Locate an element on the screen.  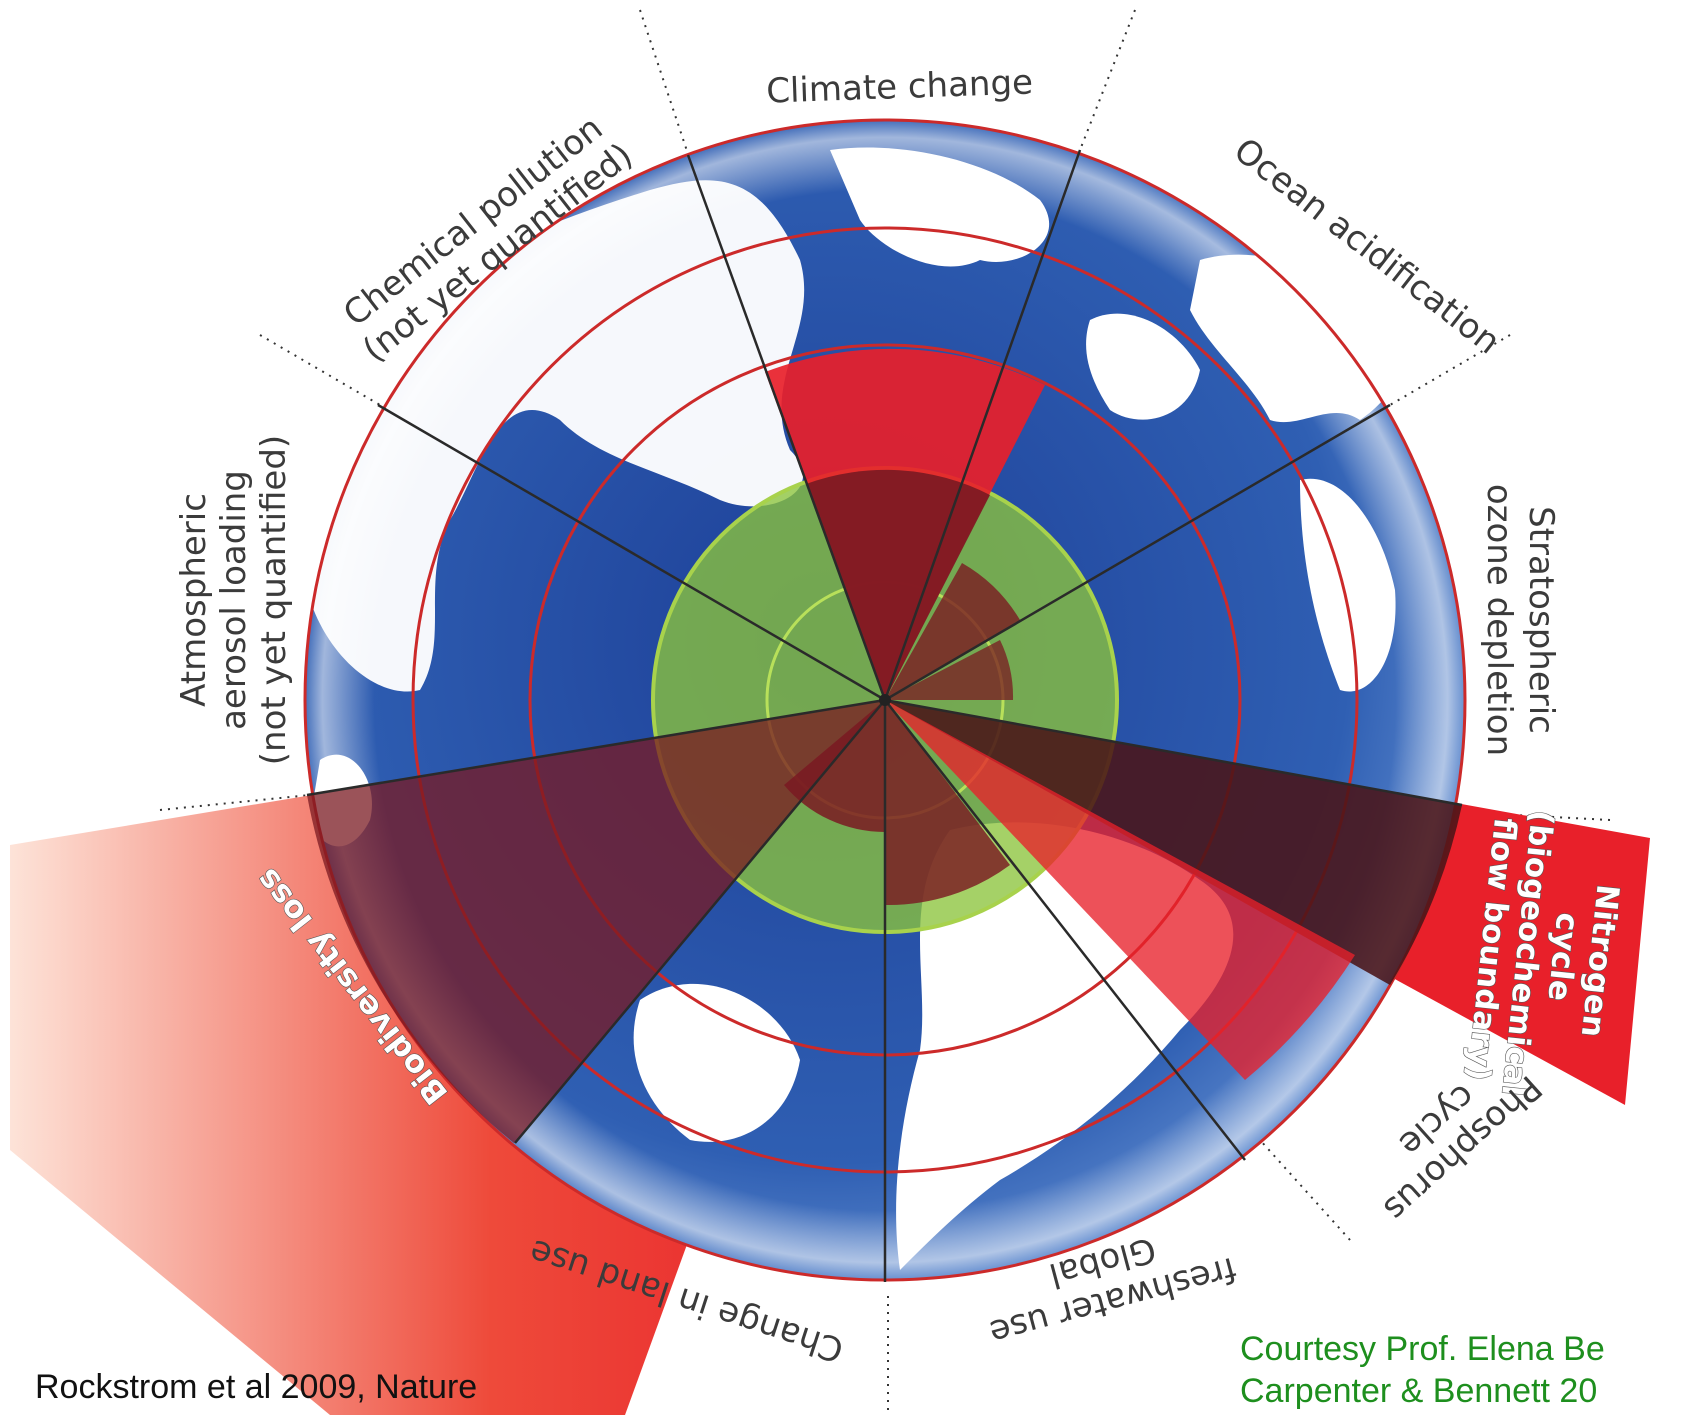
citation-credit: Rockstrom et al 2009, Nature is located at coordinates (256, 1387).